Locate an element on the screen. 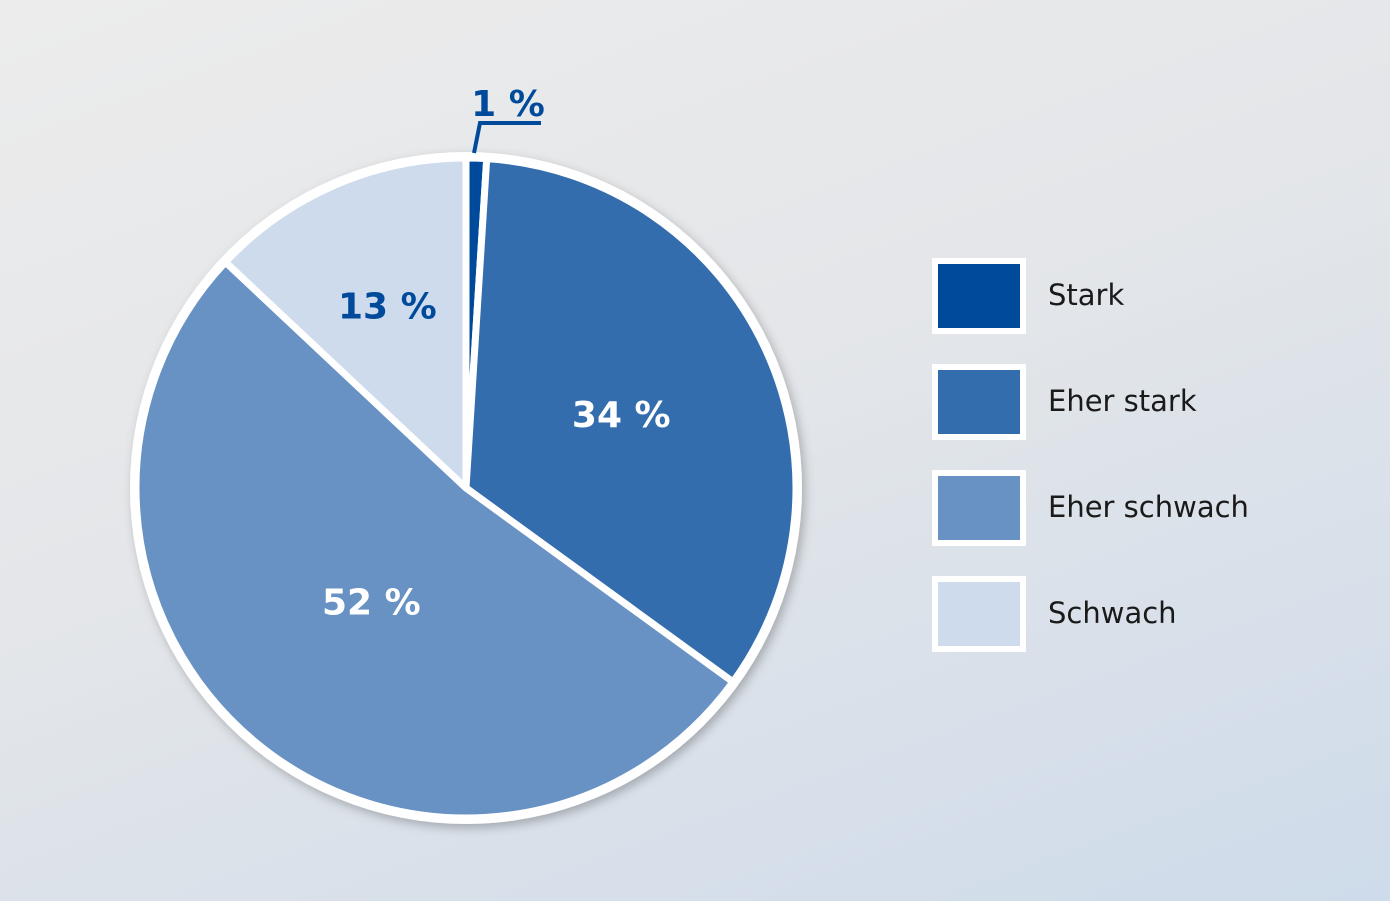 The width and height of the screenshot is (1390, 901). legend-item: Eher schwach is located at coordinates (1142, 510).